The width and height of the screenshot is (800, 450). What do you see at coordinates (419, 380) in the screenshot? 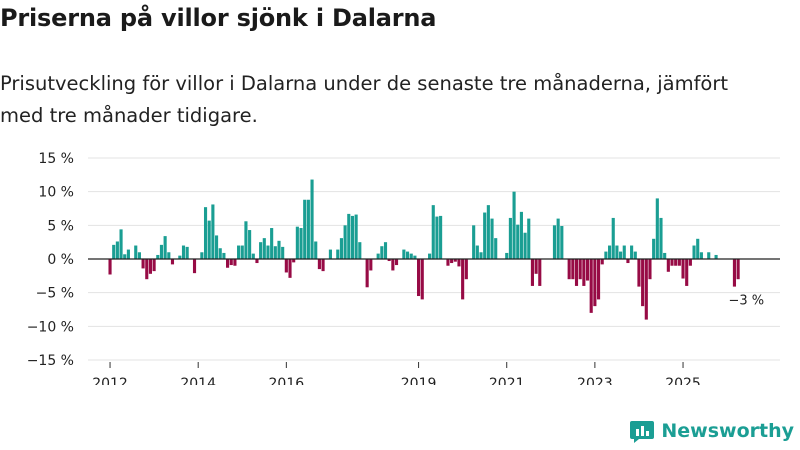
I see `x-tick-label: 2019` at bounding box center [419, 380].